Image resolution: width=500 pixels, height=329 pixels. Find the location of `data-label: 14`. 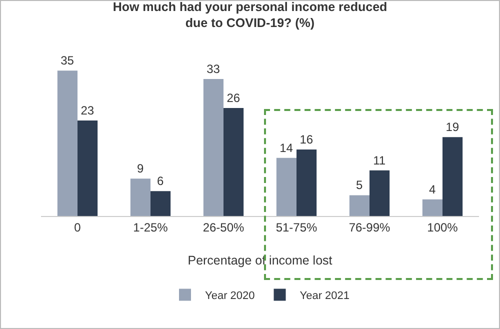

data-label: 14 is located at coordinates (287, 147).